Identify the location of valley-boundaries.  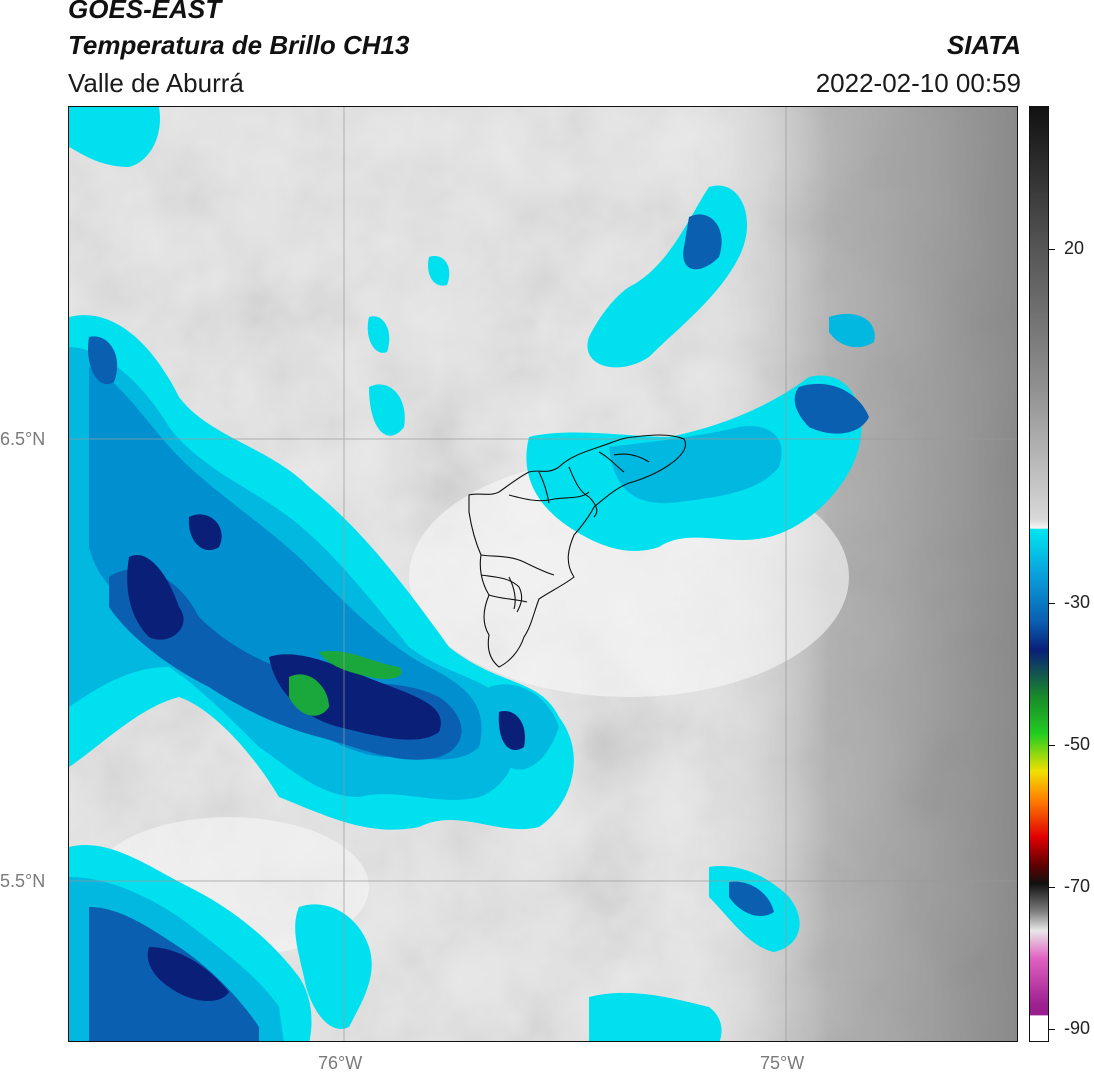
(577, 551).